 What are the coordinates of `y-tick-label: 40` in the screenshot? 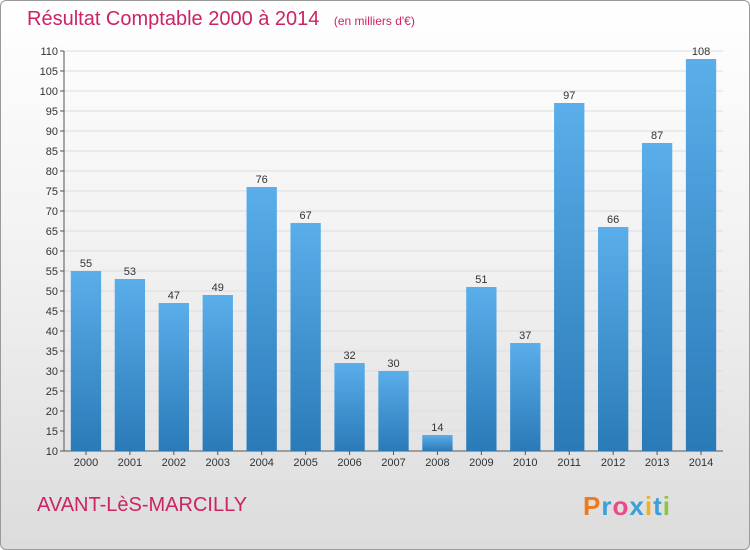 It's located at (52, 332).